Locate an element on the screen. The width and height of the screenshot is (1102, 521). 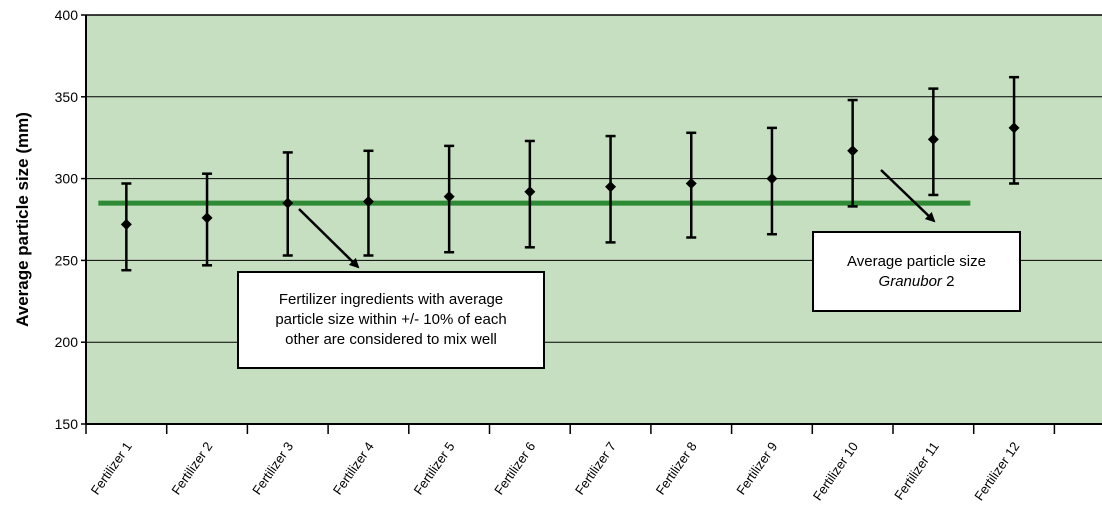
x-tick-label: Fertilizer 1 is located at coordinates (111, 468).